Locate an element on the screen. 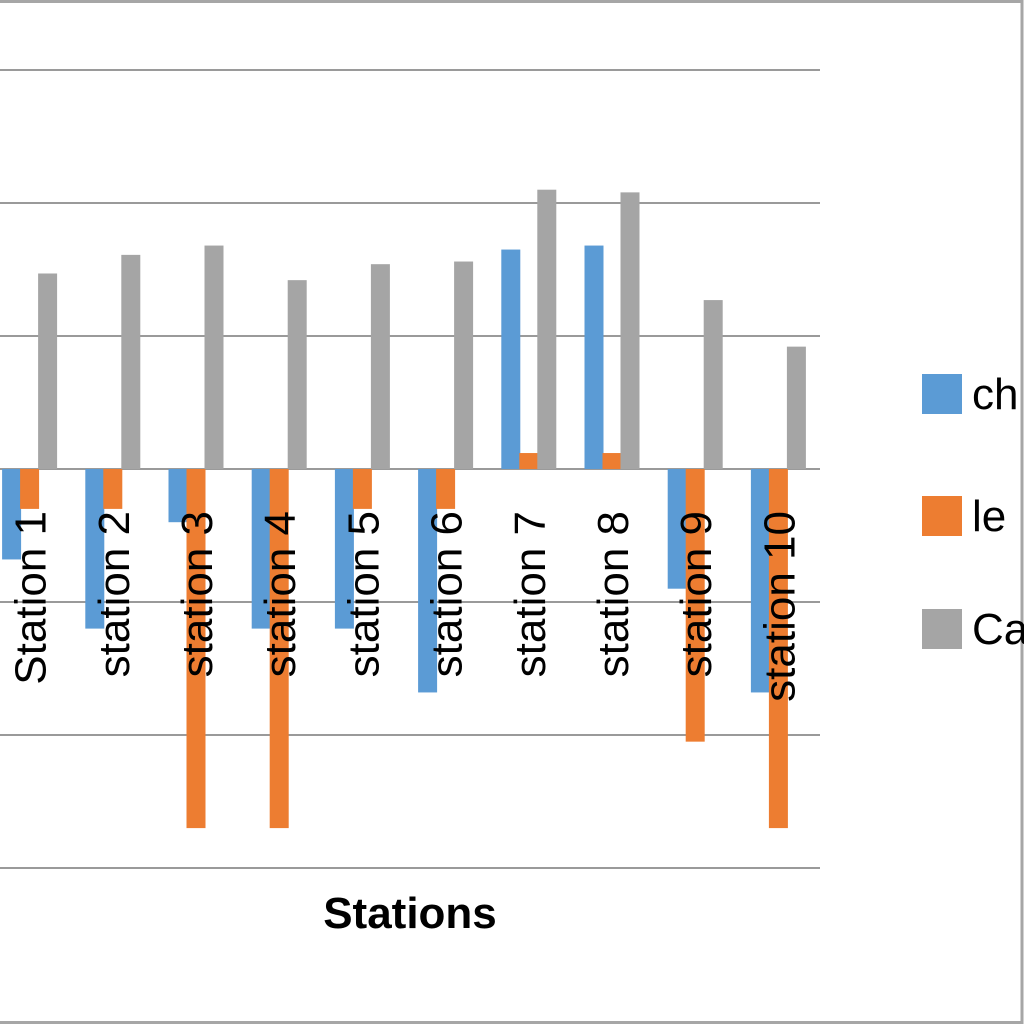 Image resolution: width=1024 pixels, height=1024 pixels. legend: ch le Ca is located at coordinates (973, 512).